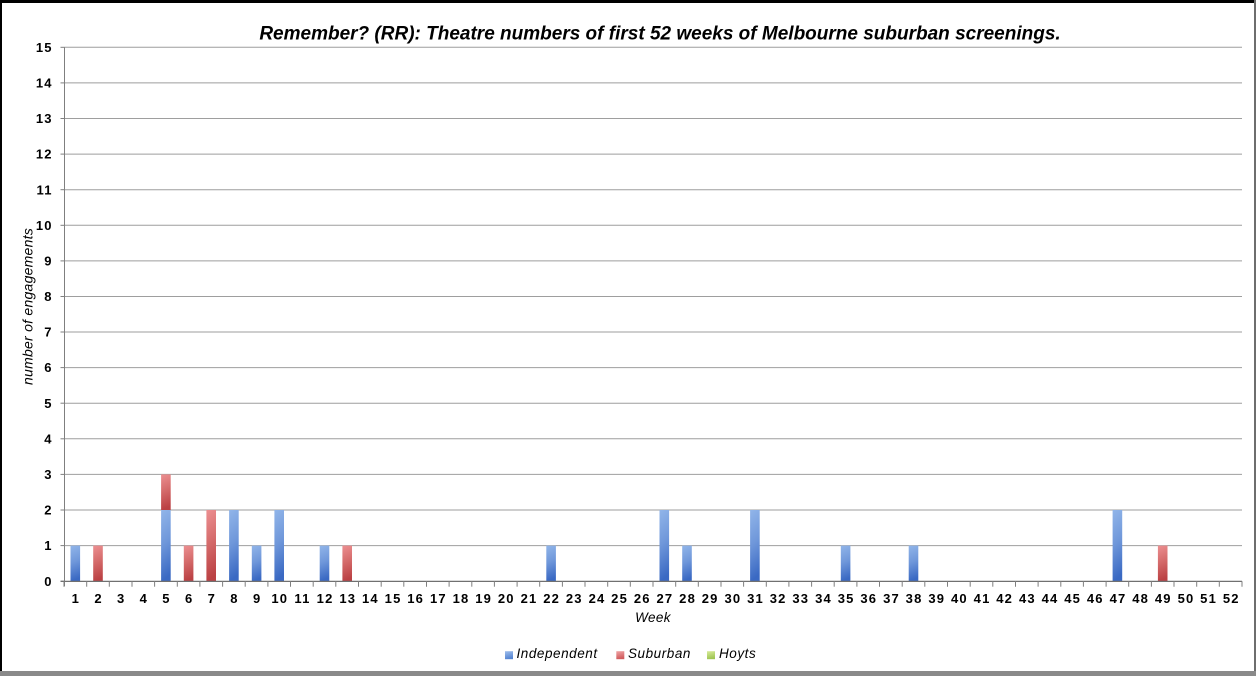 The width and height of the screenshot is (1256, 676). I want to click on svg-text: 31, so click(755, 598).